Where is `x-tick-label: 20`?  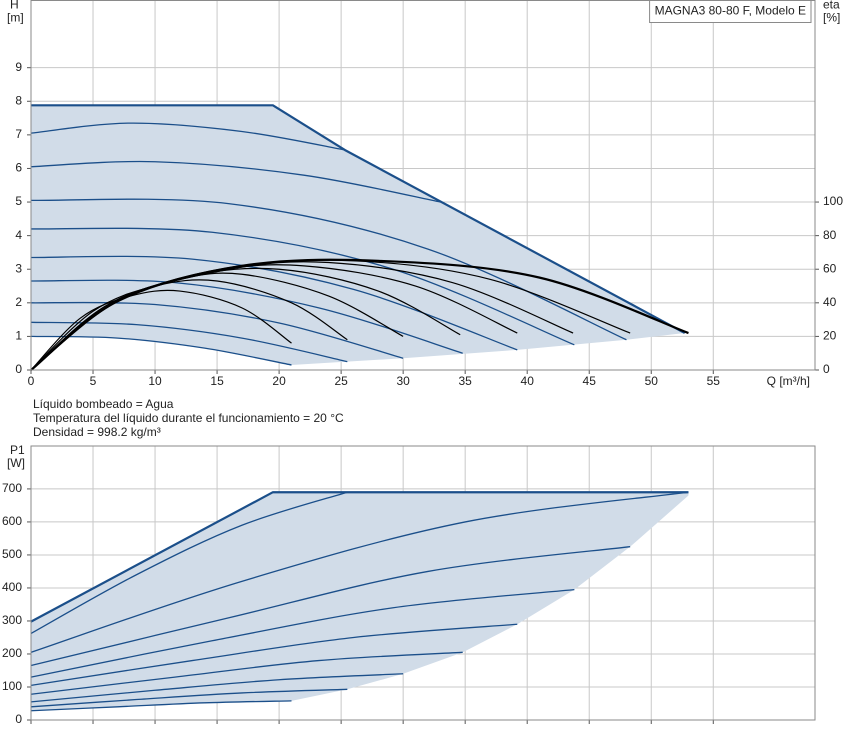
x-tick-label: 20 is located at coordinates (279, 381).